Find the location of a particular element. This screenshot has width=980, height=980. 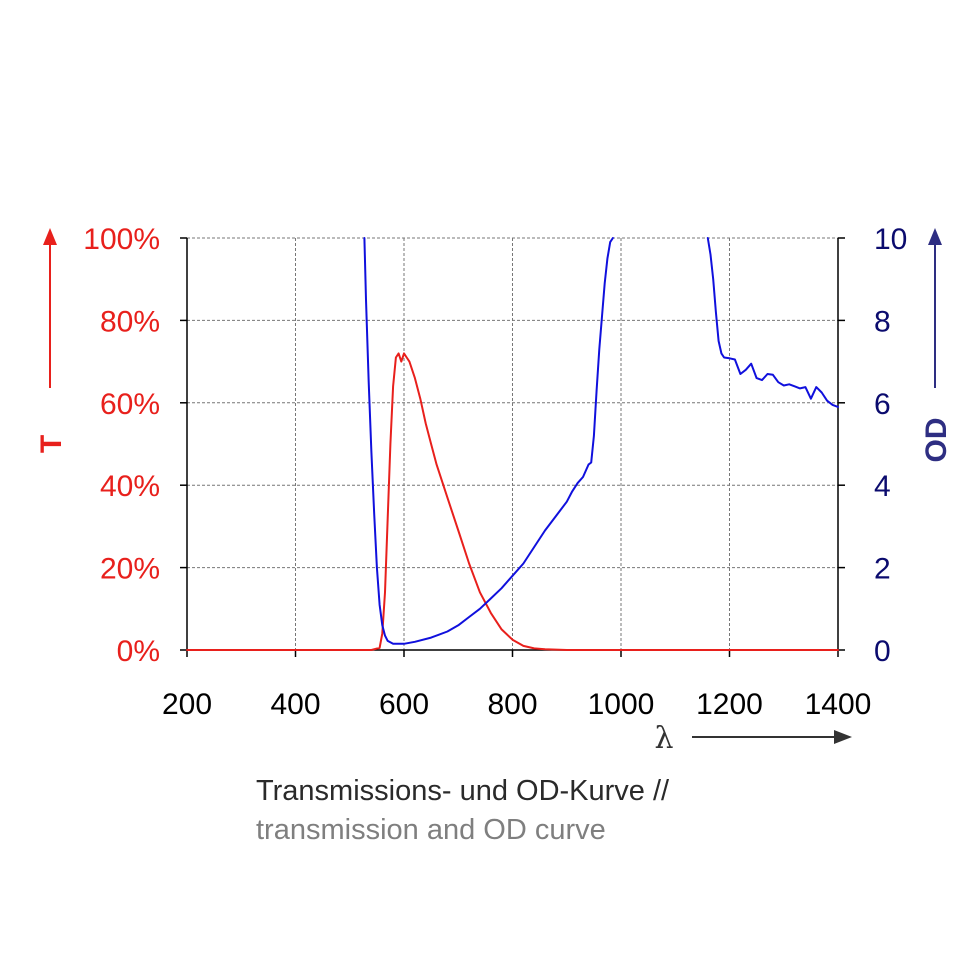

x-tick-label: 200 is located at coordinates (187, 704).